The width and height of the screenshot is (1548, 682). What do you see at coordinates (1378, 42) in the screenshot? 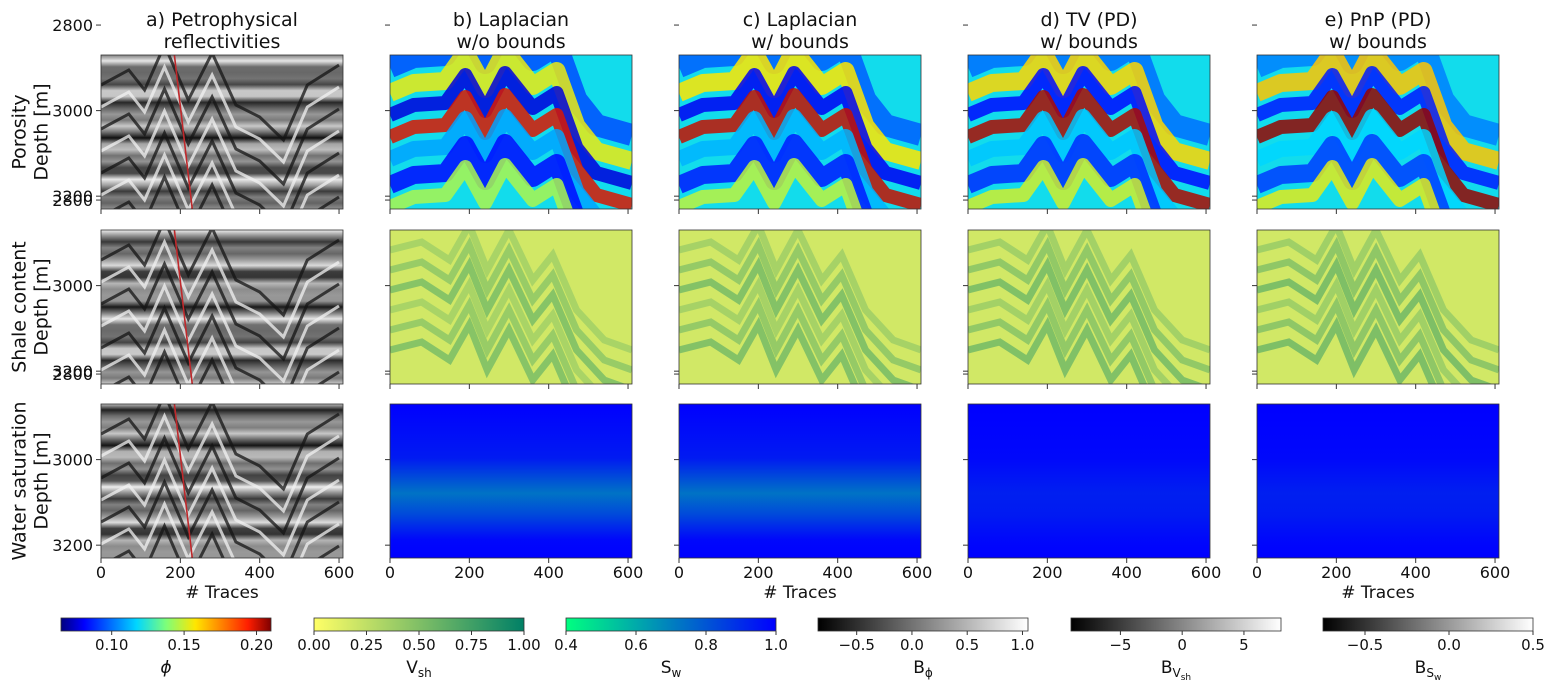
I see `column-title-4-line-1: w/ bounds` at bounding box center [1378, 42].